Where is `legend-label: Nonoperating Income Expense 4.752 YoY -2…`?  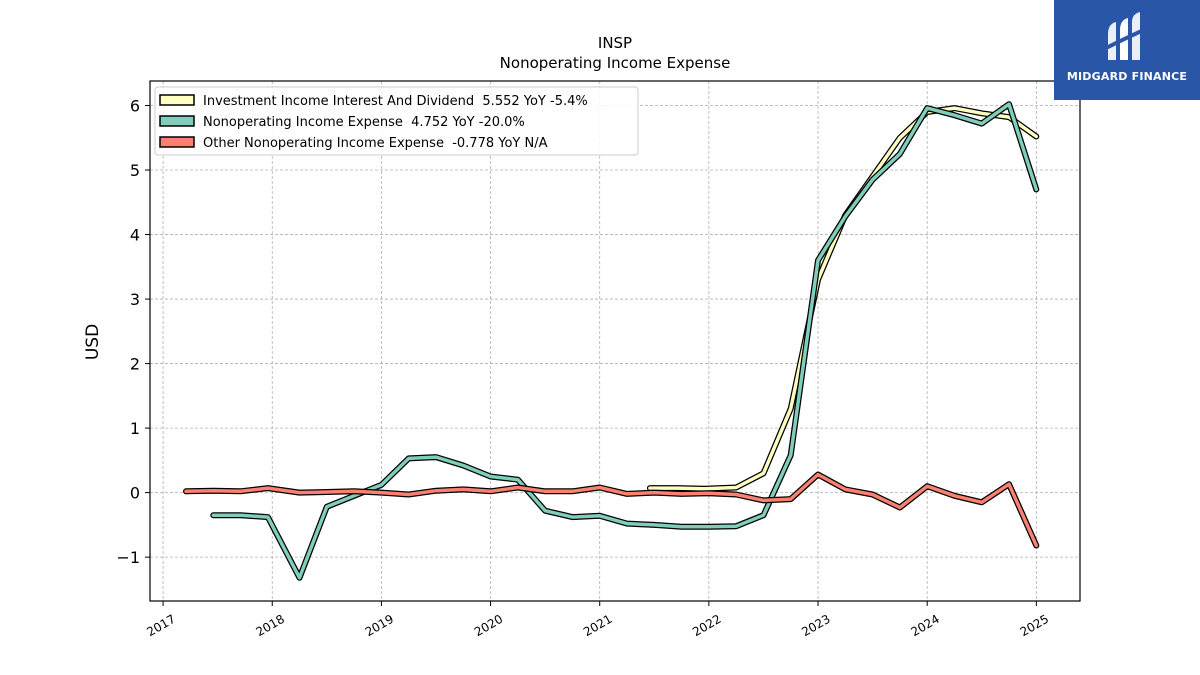 legend-label: Nonoperating Income Expense 4.752 YoY -2… is located at coordinates (364, 122).